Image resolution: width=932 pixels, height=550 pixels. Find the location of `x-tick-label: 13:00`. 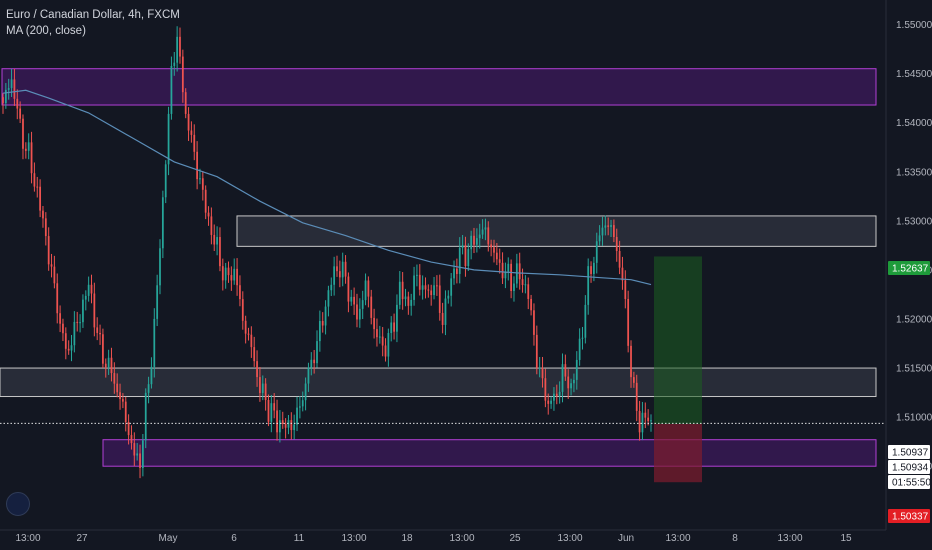

x-tick-label: 13:00 is located at coordinates (569, 538).